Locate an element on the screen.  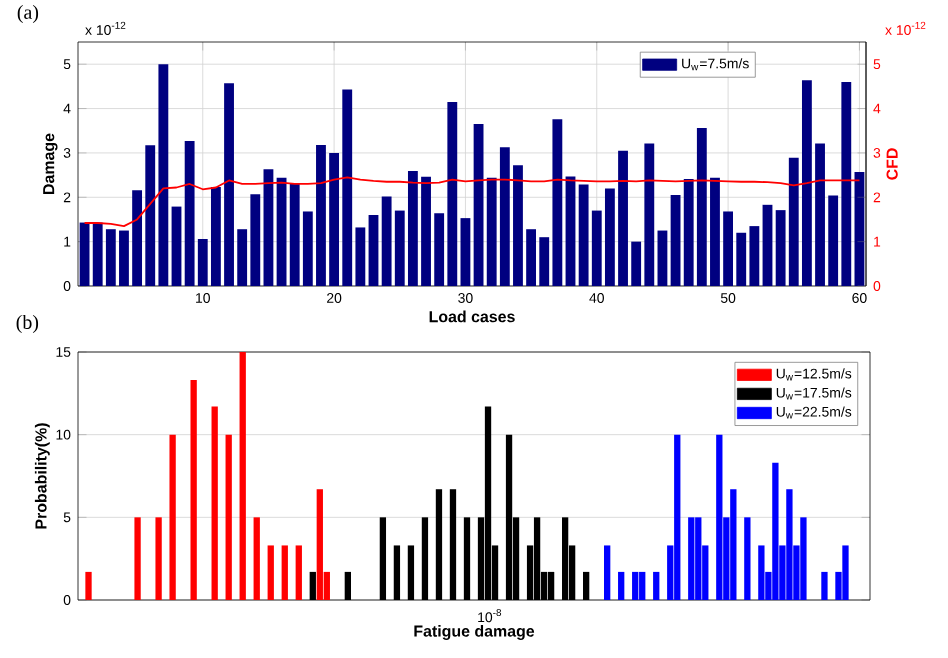
chart-title: (b) is located at coordinates (27, 324).